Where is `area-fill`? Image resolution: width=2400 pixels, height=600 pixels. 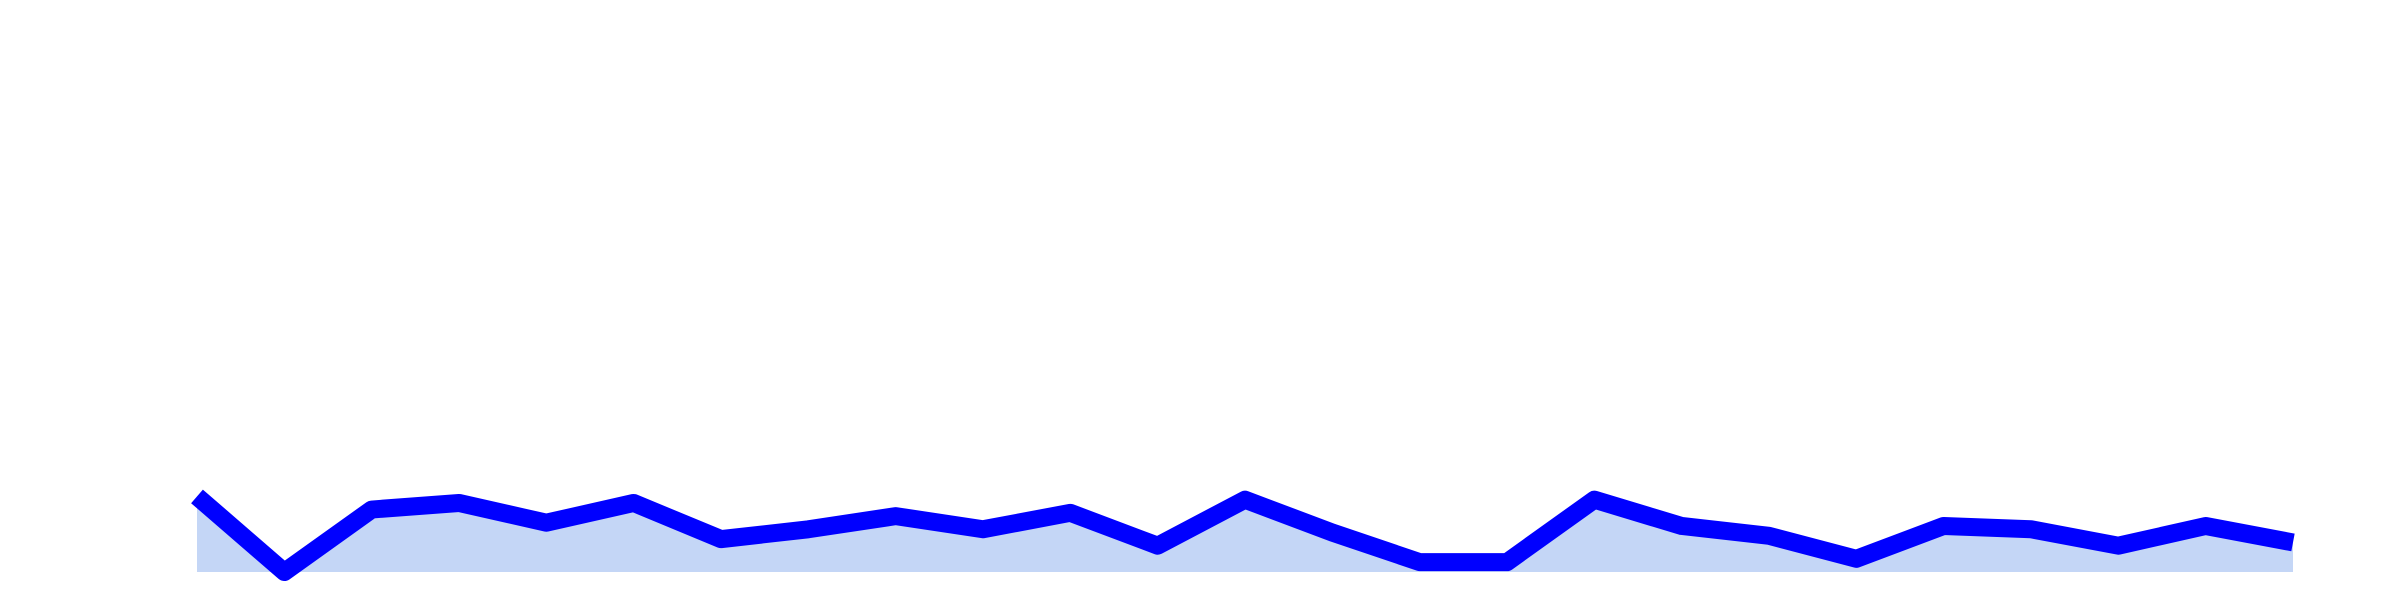 area-fill is located at coordinates (1245, 534).